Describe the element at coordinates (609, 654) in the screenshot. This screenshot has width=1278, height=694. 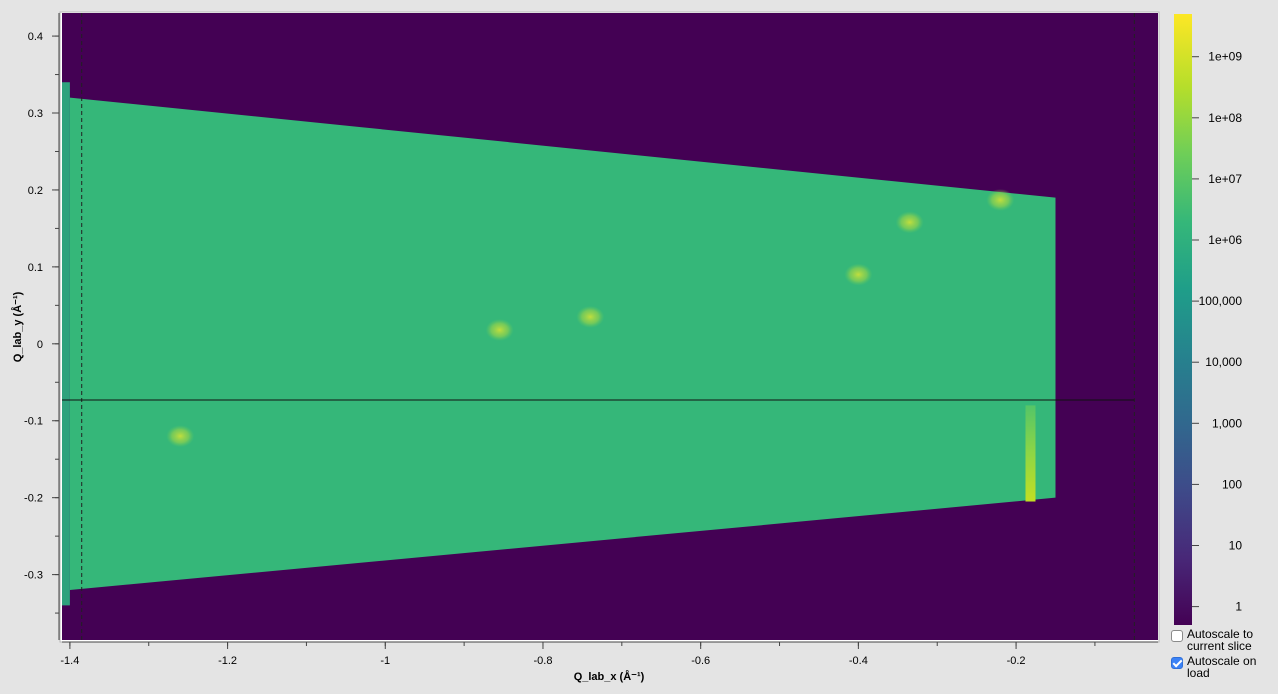
I see `x-axis: -1.4 -1.2 -1 -0.8 -0.6 -0.4 -0.2` at that location.